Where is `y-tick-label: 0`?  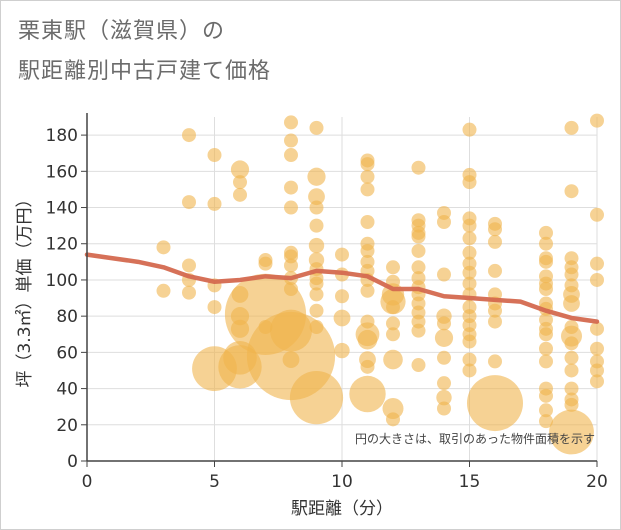
y-tick-label: 0 is located at coordinates (72, 462).